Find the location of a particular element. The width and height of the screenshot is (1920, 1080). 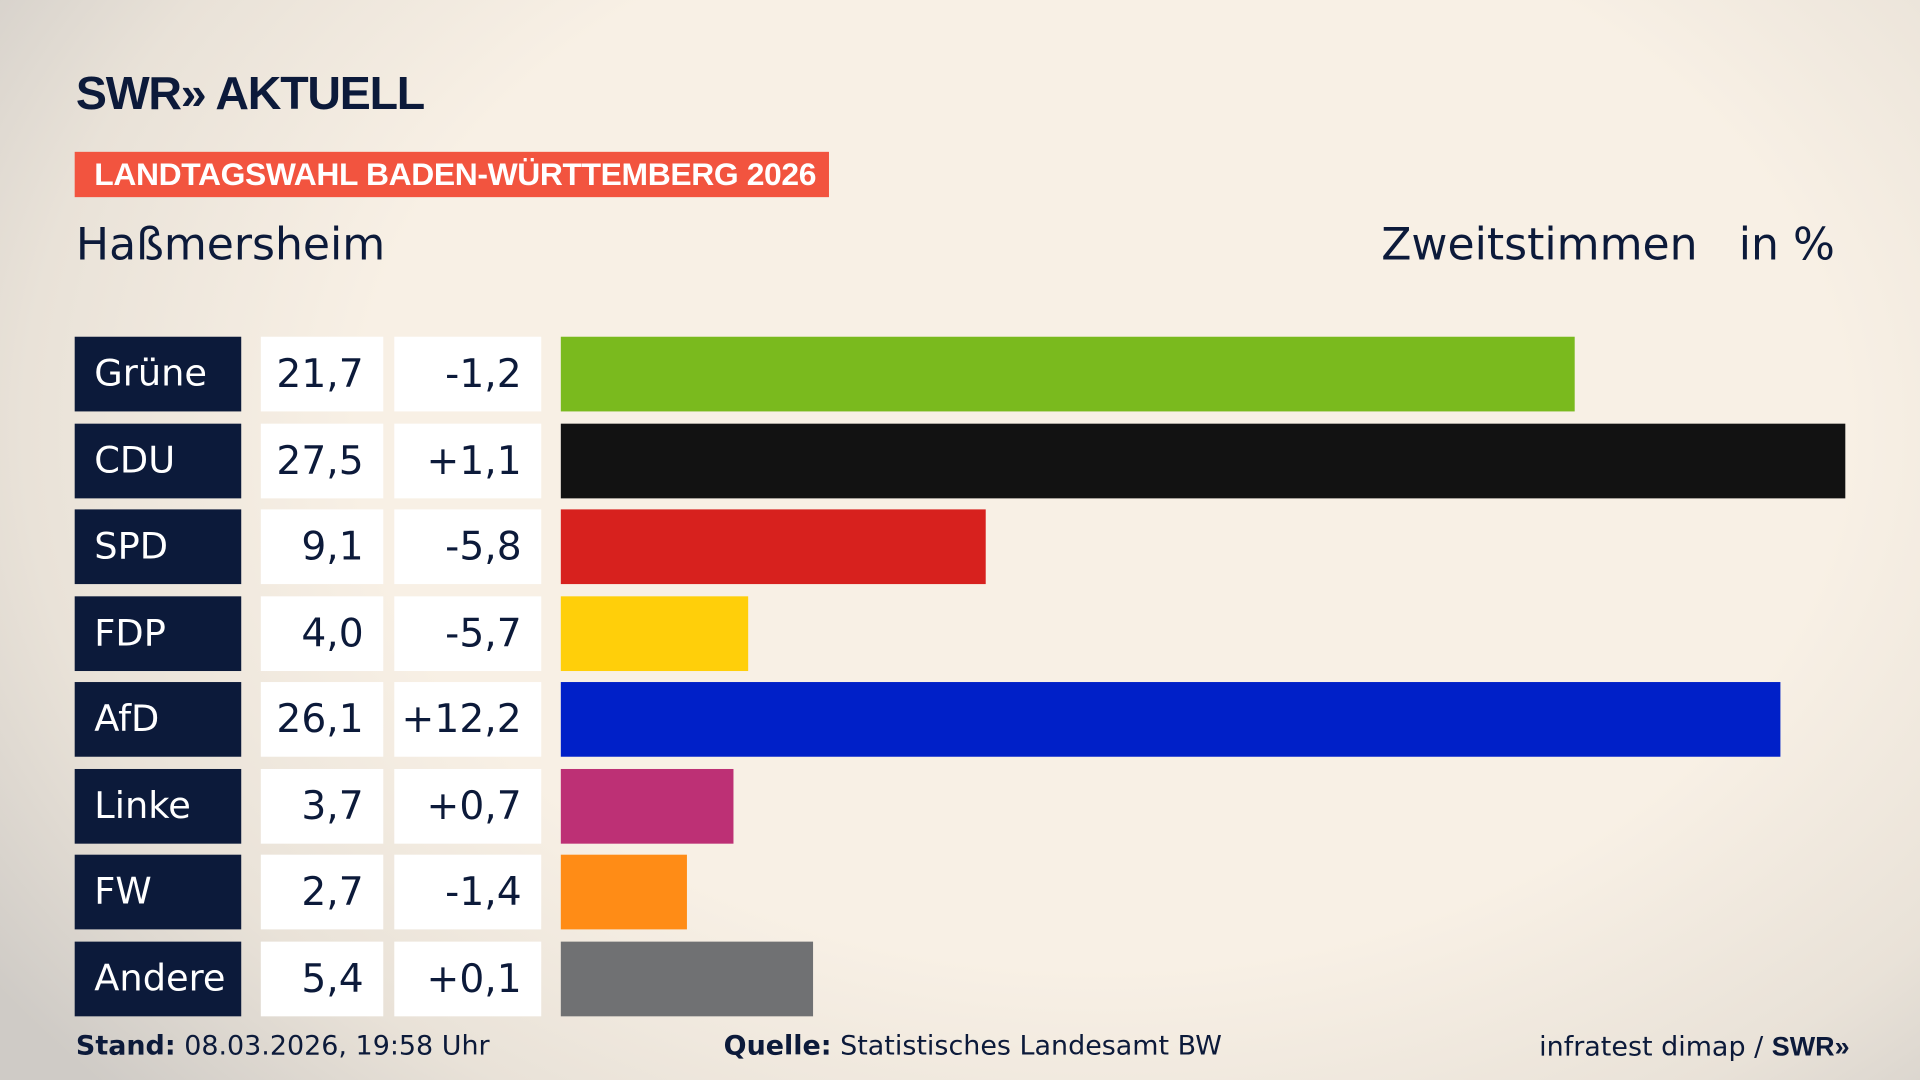

bar-row: FDP 4,0 -5,7 is located at coordinates (960, 633).